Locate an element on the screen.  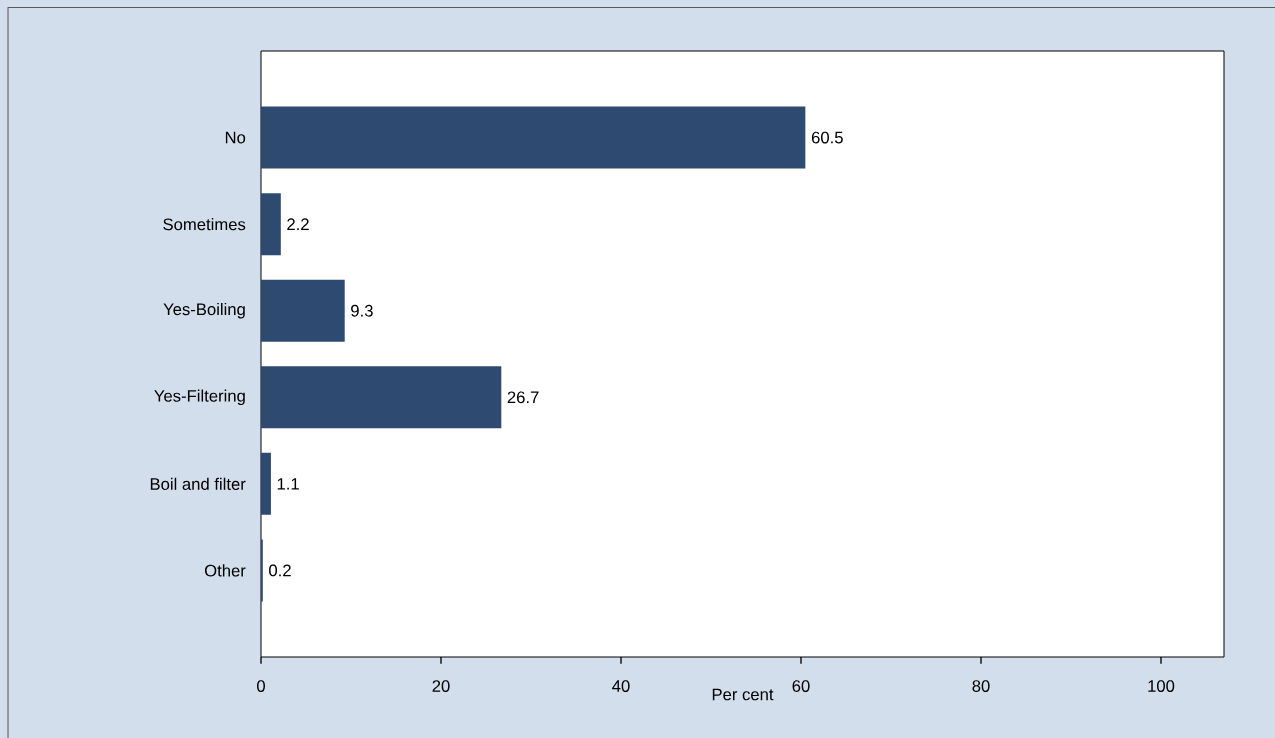
y-tick-label: Yes-Filtering is located at coordinates (199, 397).